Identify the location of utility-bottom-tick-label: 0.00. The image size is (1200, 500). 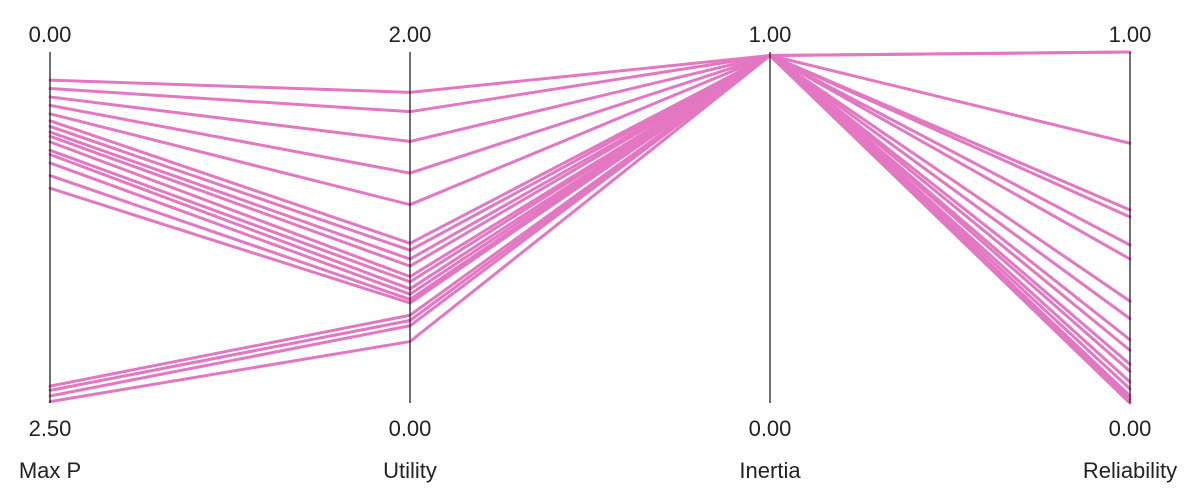
(410, 428).